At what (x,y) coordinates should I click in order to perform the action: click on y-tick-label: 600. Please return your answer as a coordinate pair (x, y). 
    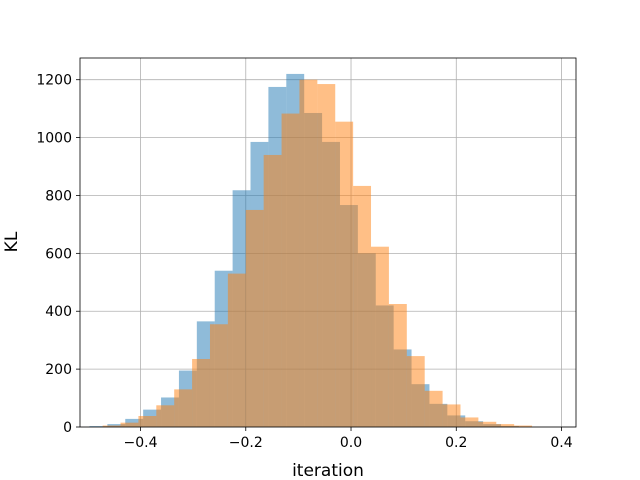
    Looking at the image, I should click on (58, 254).